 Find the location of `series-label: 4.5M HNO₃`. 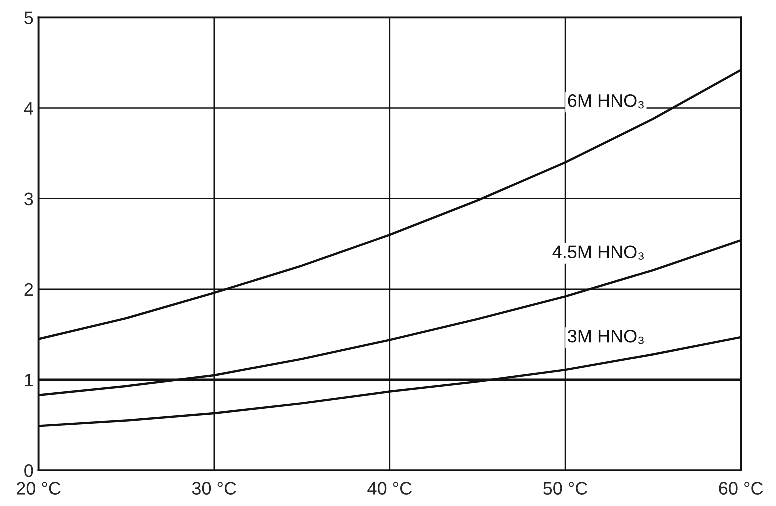

series-label: 4.5M HNO₃ is located at coordinates (598, 253).